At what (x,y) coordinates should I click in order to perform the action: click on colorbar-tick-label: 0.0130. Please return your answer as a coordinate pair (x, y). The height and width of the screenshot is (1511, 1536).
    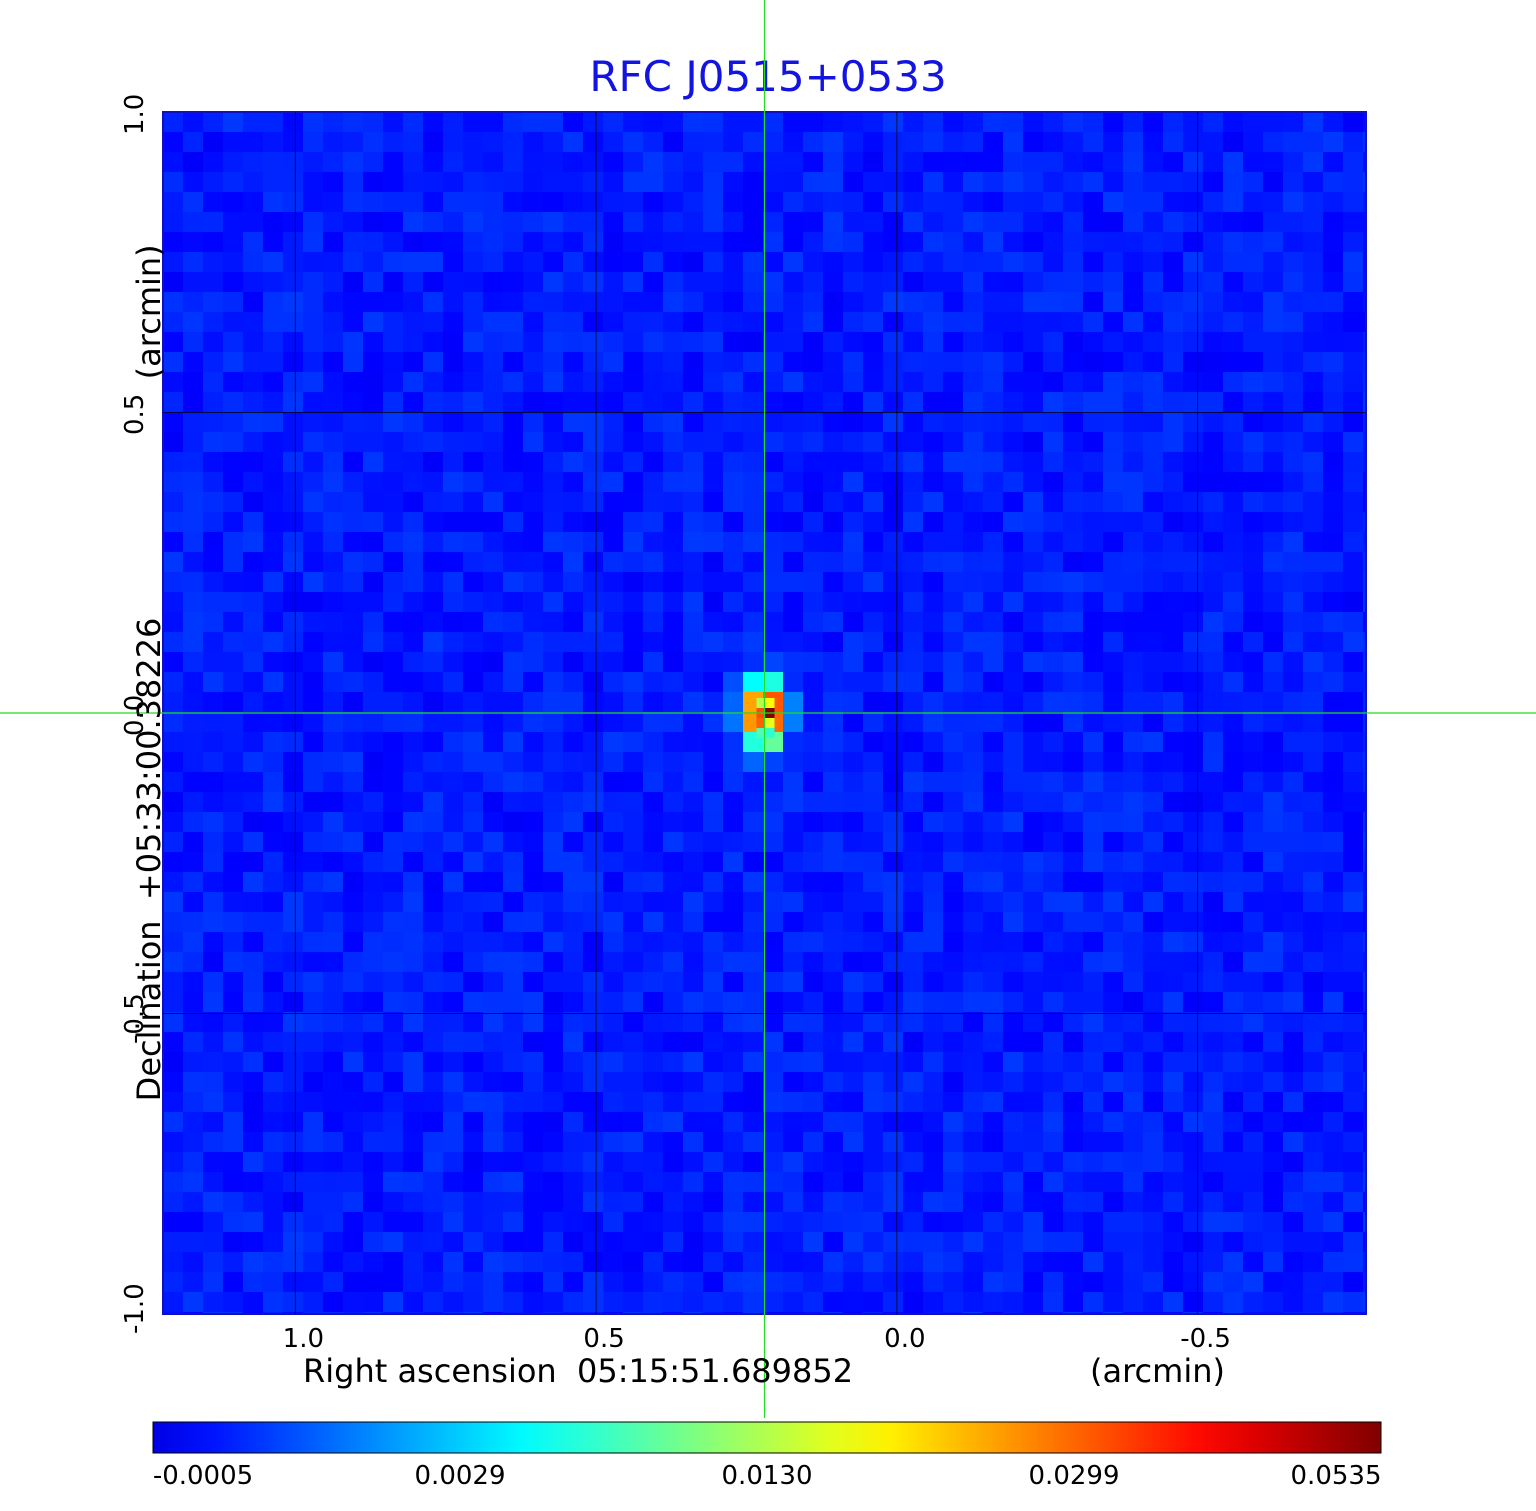
    Looking at the image, I should click on (767, 1476).